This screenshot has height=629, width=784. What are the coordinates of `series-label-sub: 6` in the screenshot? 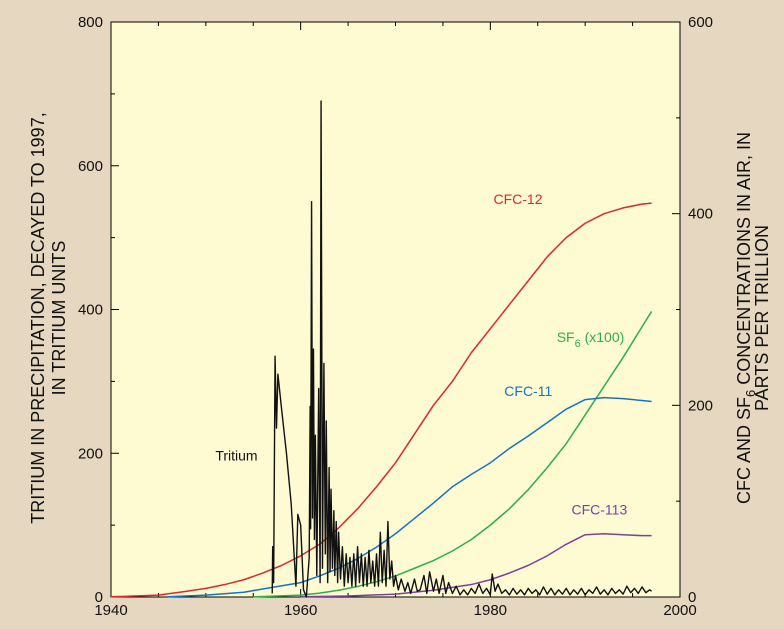 It's located at (578, 344).